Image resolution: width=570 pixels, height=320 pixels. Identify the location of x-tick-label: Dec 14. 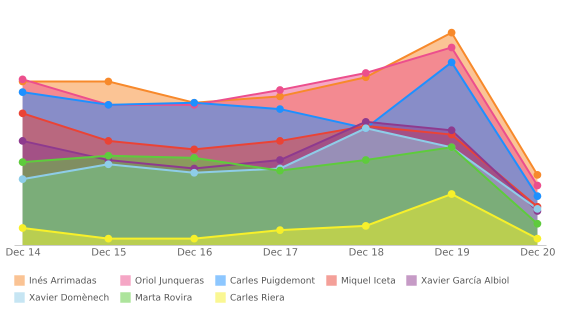
(23, 253).